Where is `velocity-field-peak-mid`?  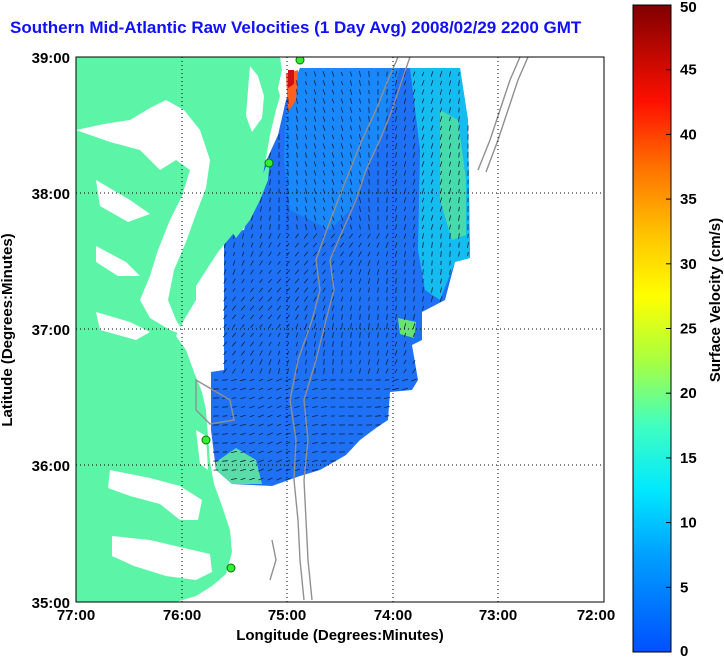 velocity-field-peak-mid is located at coordinates (407, 328).